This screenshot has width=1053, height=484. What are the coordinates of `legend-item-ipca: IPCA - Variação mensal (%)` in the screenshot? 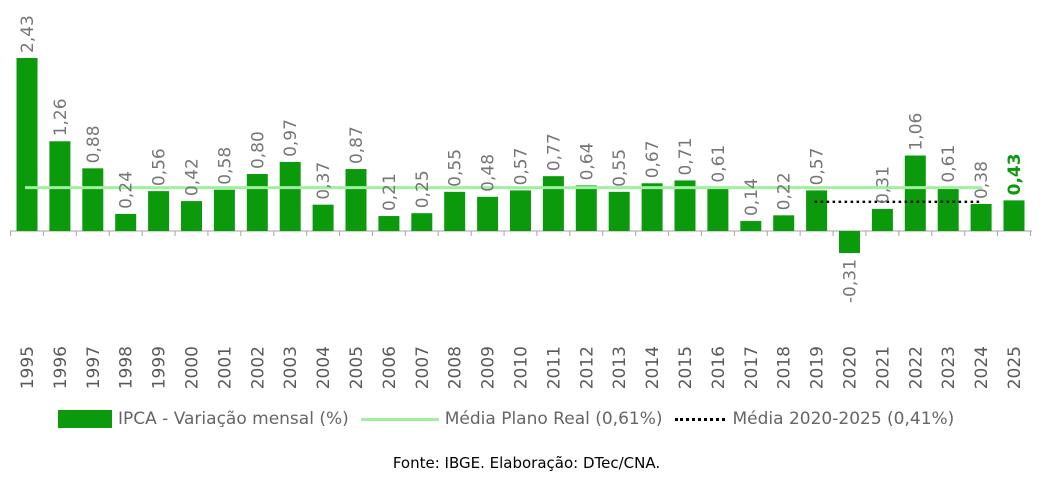 It's located at (203, 419).